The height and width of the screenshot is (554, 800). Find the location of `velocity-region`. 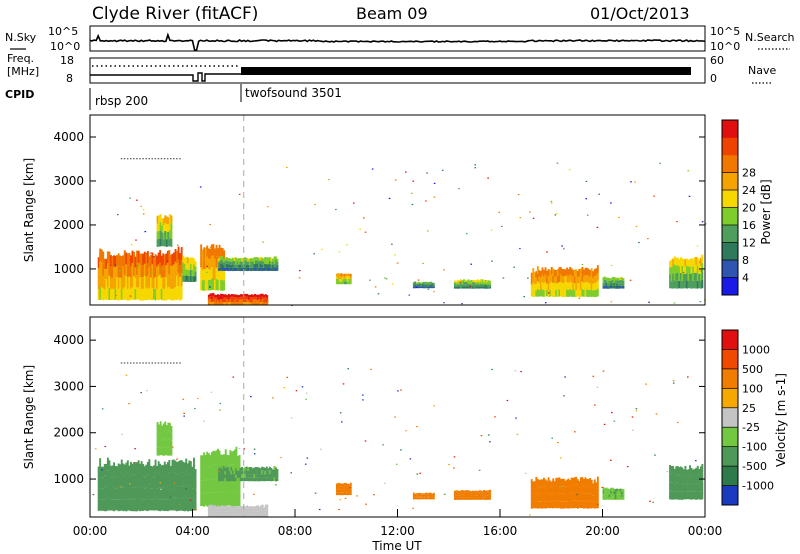

velocity-region is located at coordinates (248, 473).